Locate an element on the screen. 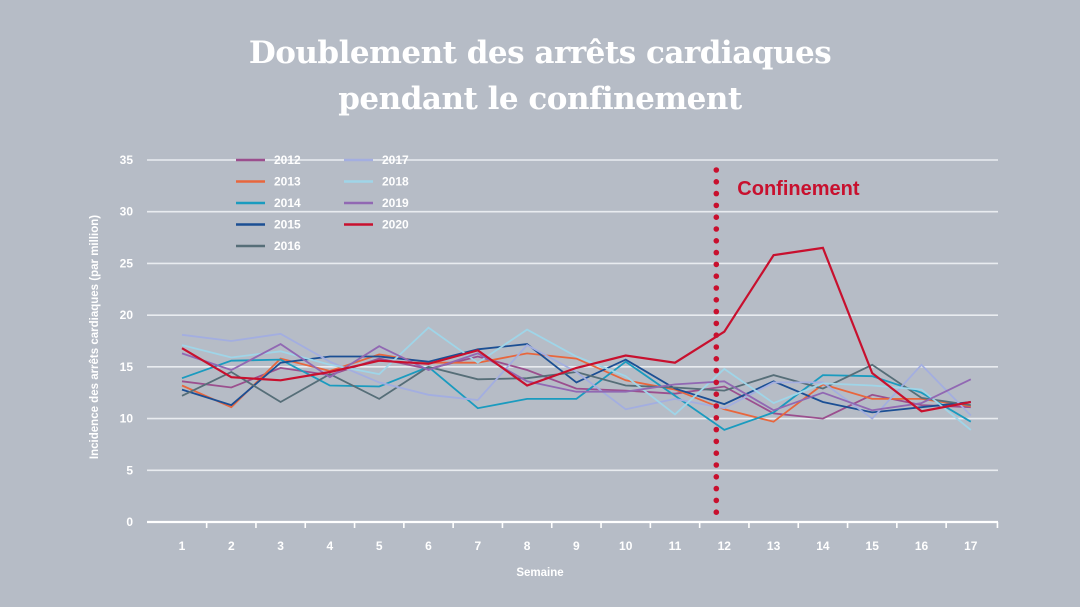 The height and width of the screenshot is (607, 1080). legend-label: 2019 is located at coordinates (395, 203).